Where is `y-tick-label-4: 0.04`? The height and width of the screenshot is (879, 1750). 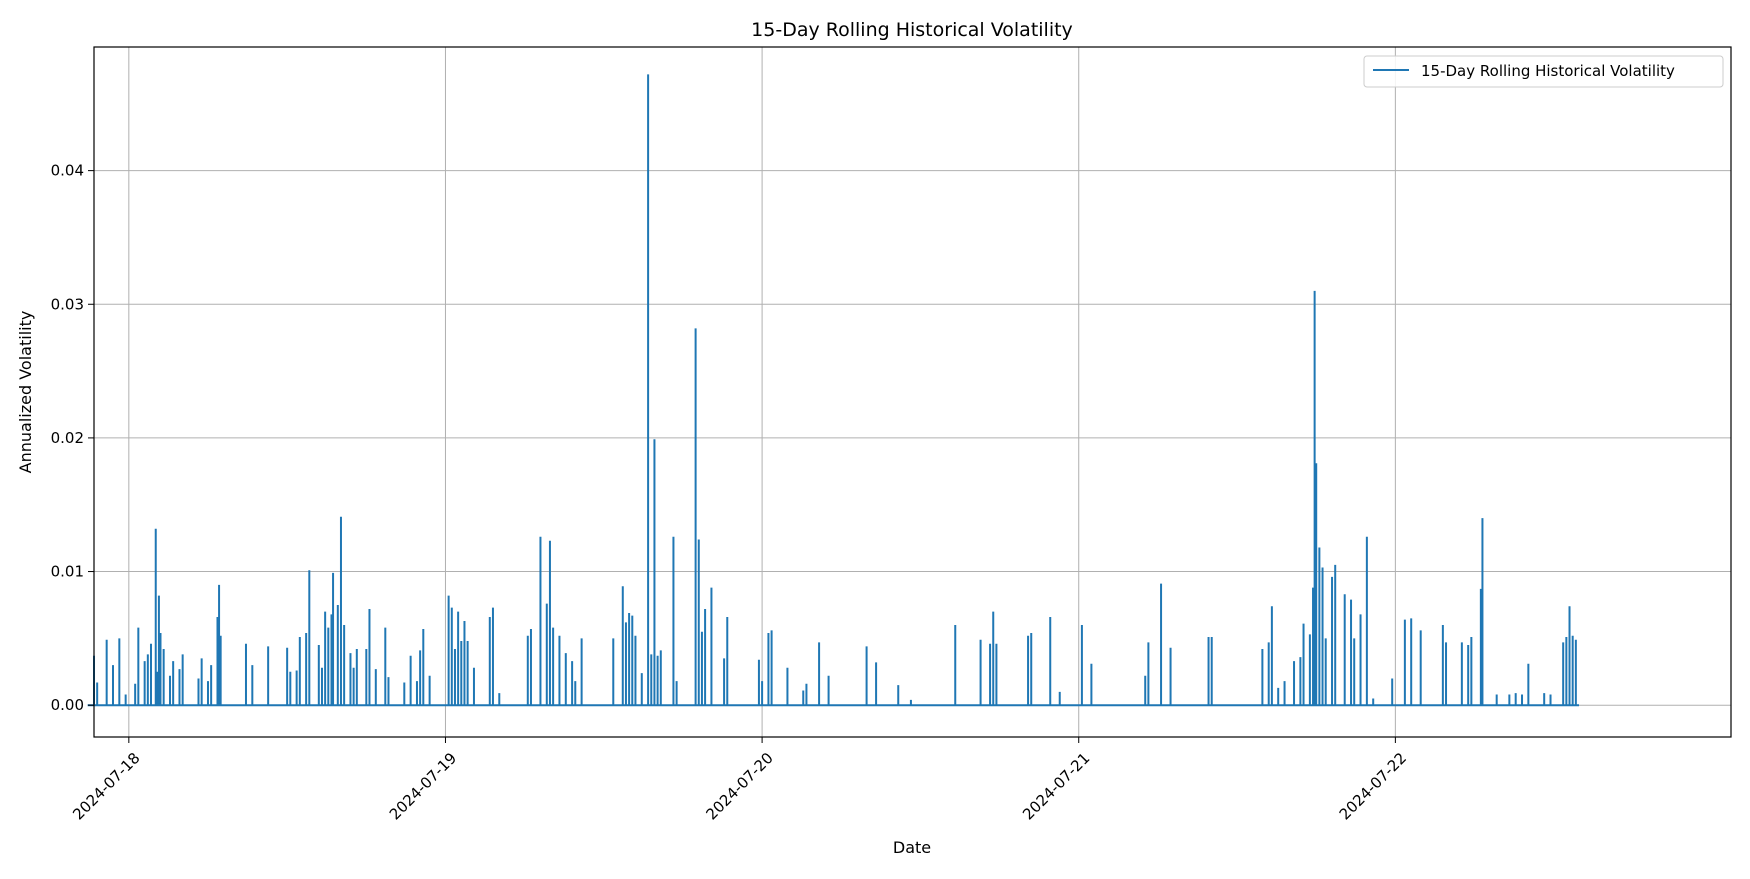 y-tick-label-4: 0.04 is located at coordinates (67, 171).